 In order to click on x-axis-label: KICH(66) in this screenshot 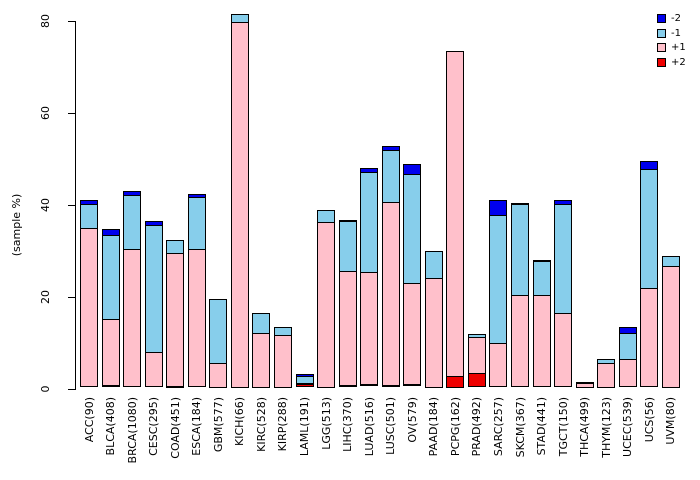, I will do `click(240, 421)`.